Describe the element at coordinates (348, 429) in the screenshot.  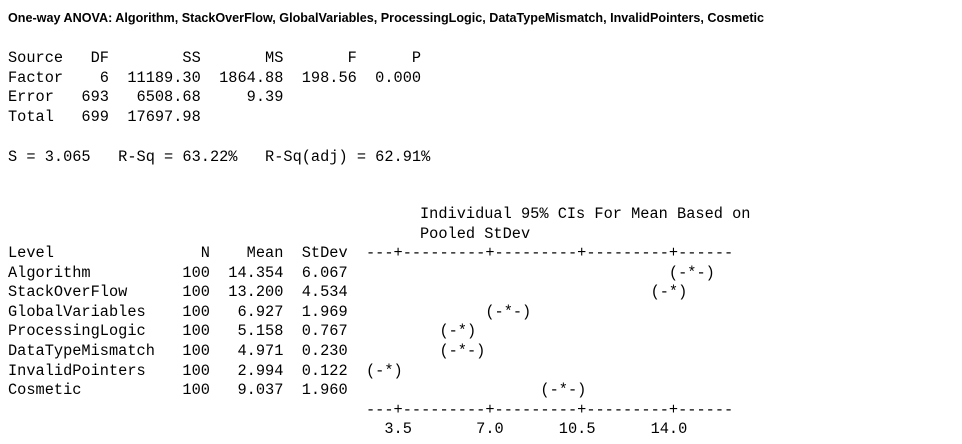
I see `ci-axis-tick-labels: 3.5 7.0 10.5 14.0` at that location.